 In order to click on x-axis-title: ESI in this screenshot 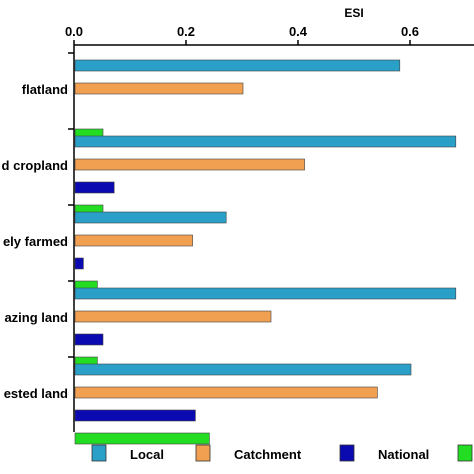, I will do `click(353, 13)`.